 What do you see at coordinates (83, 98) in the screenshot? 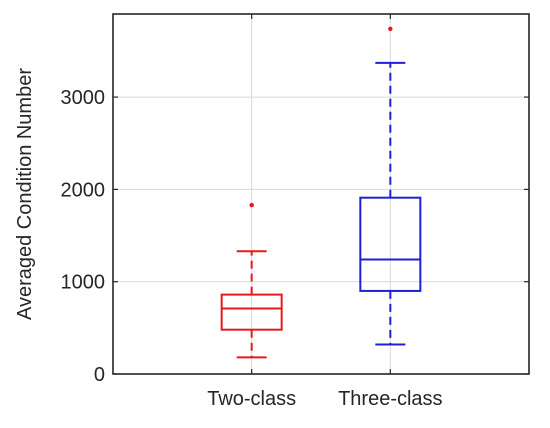
I see `y-tick-label: 3000` at bounding box center [83, 98].